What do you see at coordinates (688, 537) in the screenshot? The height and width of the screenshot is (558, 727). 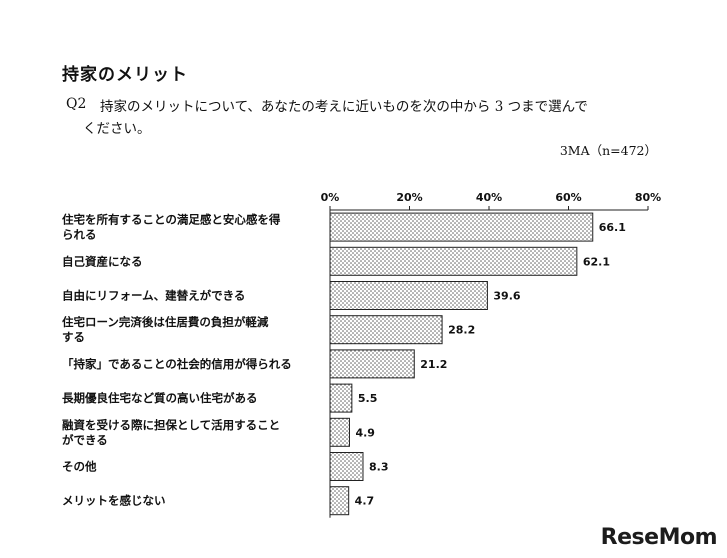 I see `logo-part-2: Mom` at bounding box center [688, 537].